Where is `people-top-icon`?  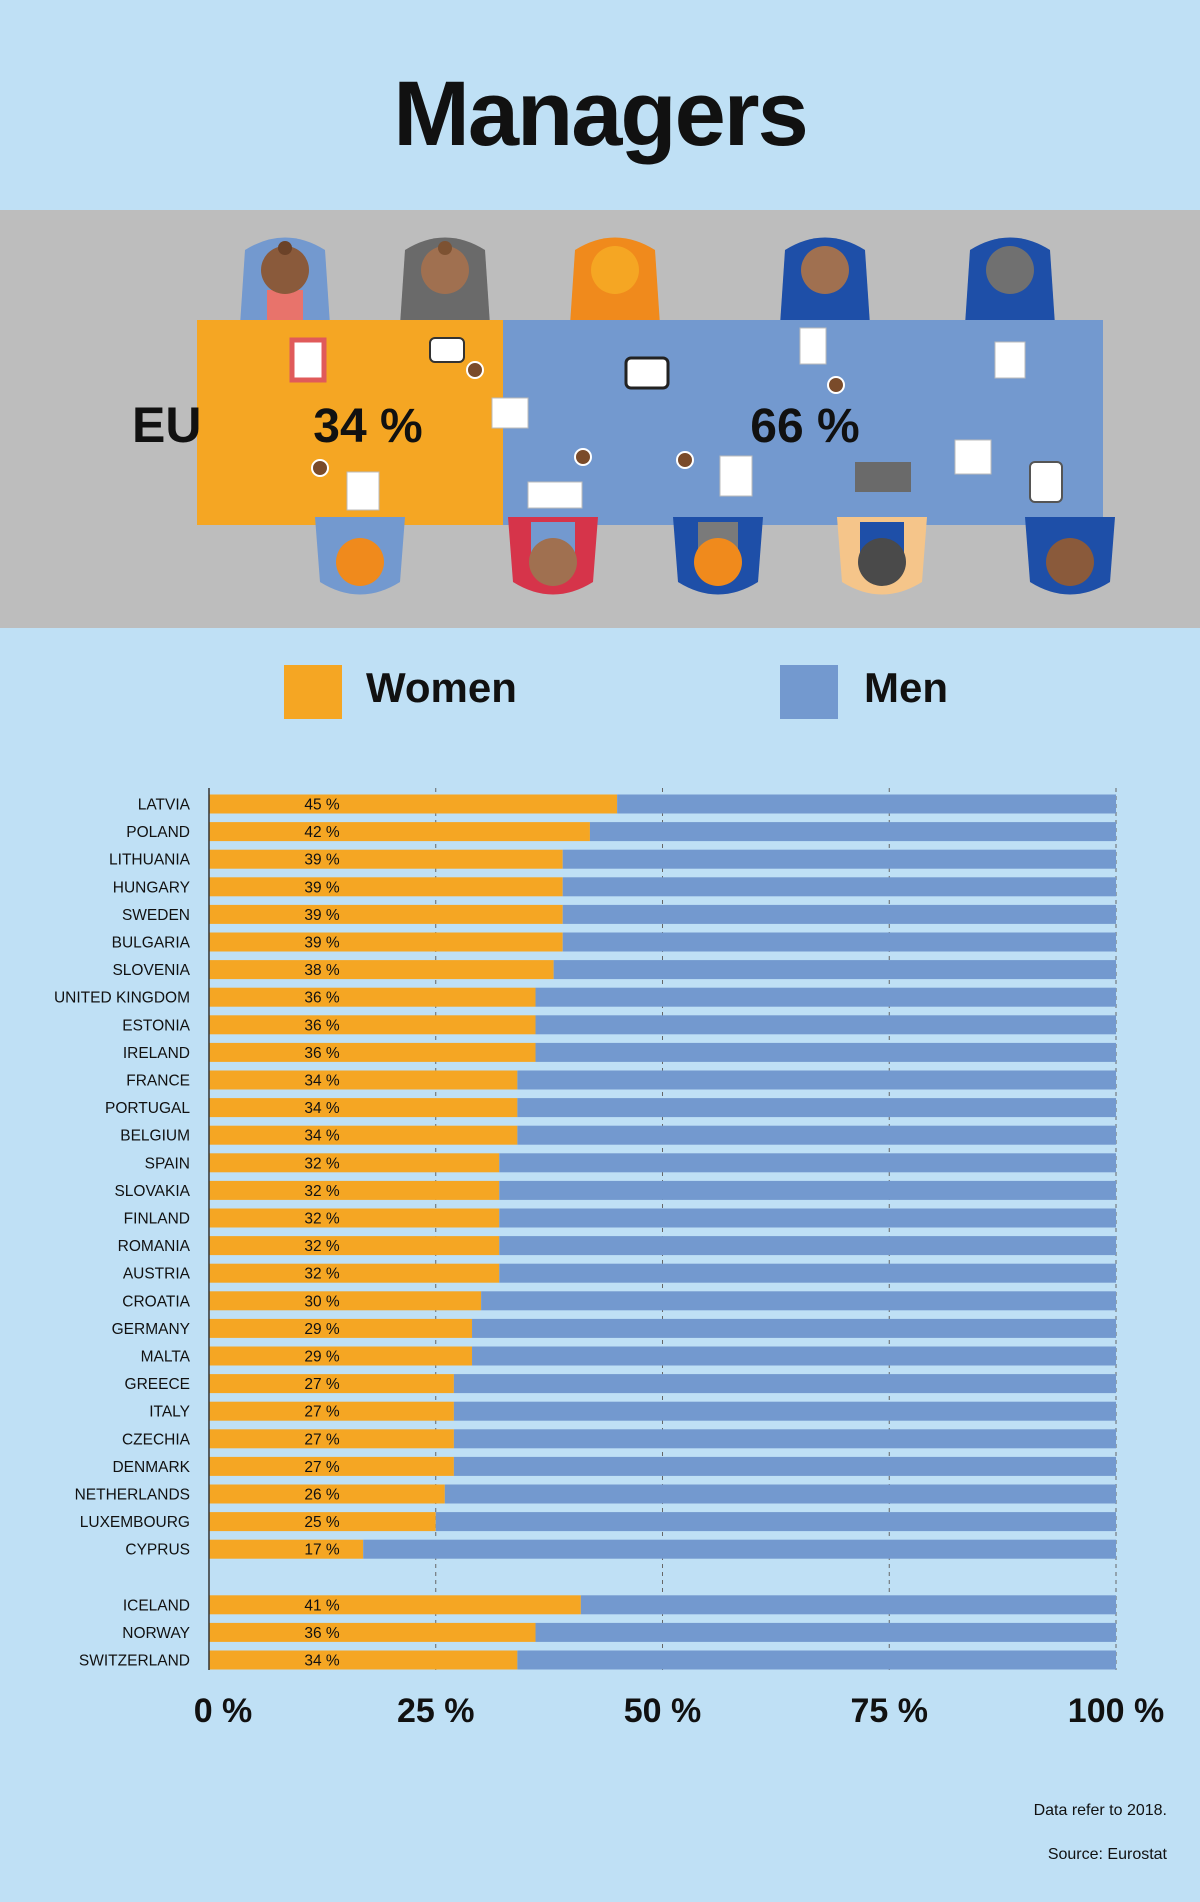 people-top-icon is located at coordinates (647, 283).